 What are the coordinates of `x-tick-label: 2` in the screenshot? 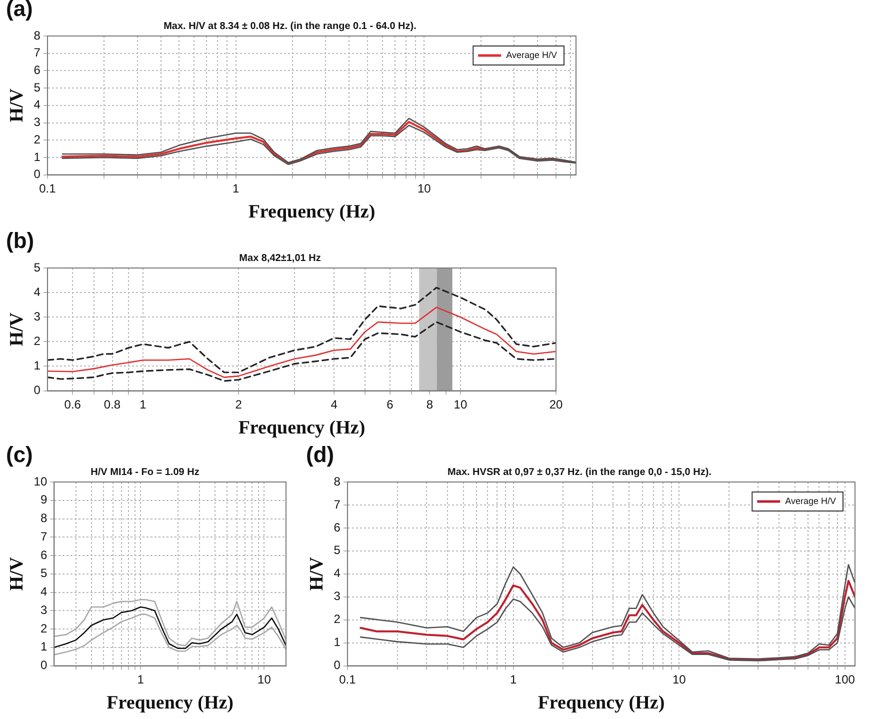 It's located at (238, 404).